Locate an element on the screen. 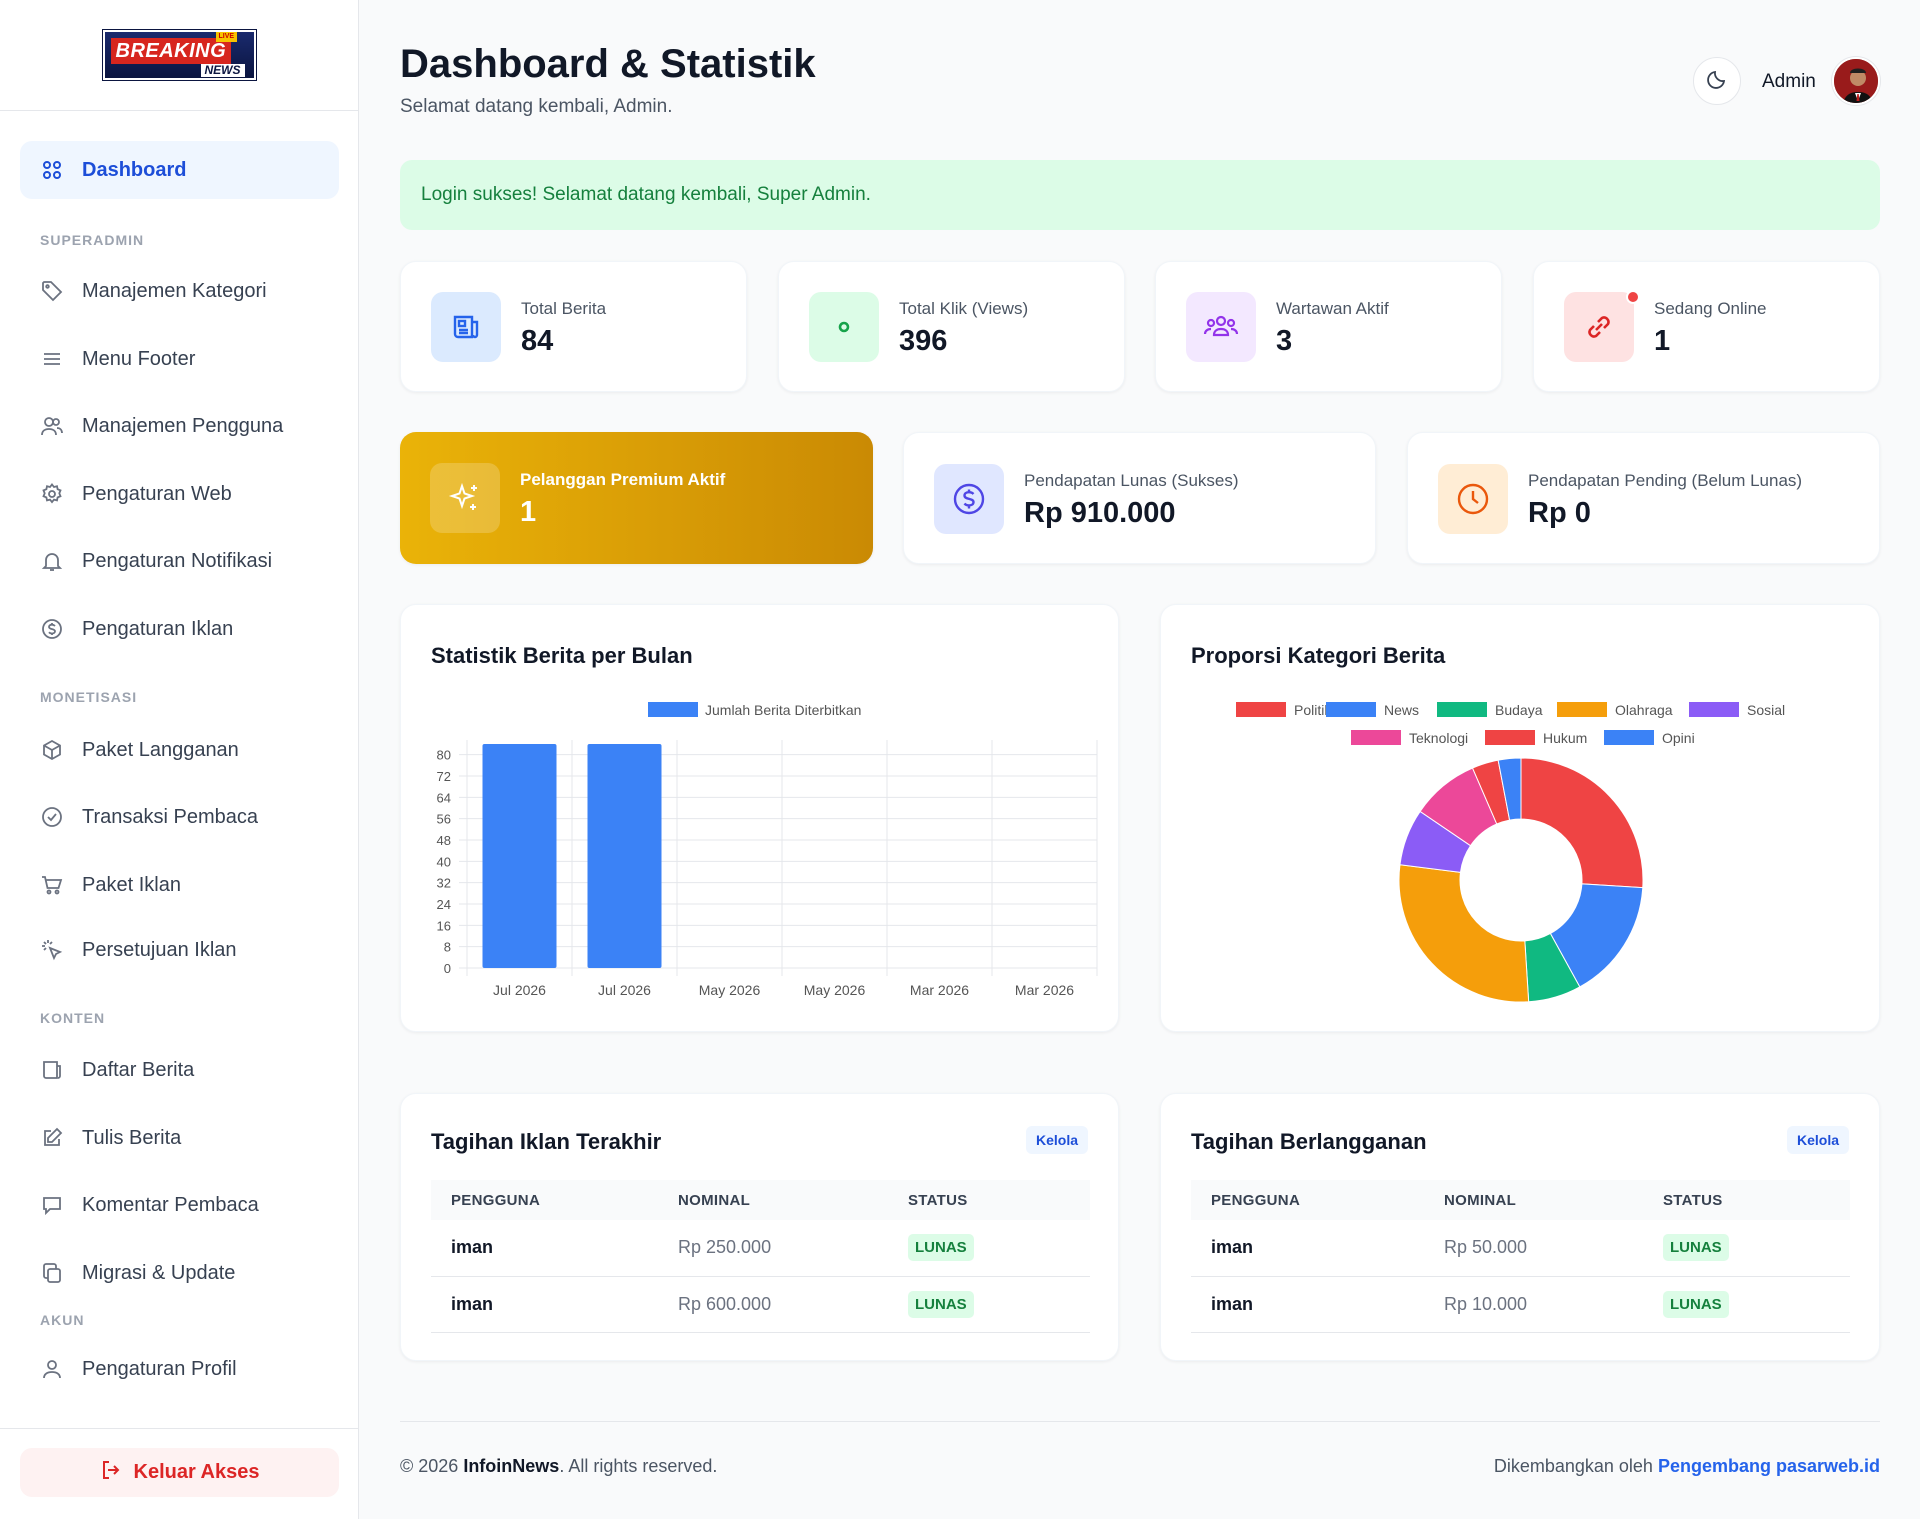 The height and width of the screenshot is (1519, 1920). stat-label: Pendapatan Lunas (Sukses) is located at coordinates (1131, 480).